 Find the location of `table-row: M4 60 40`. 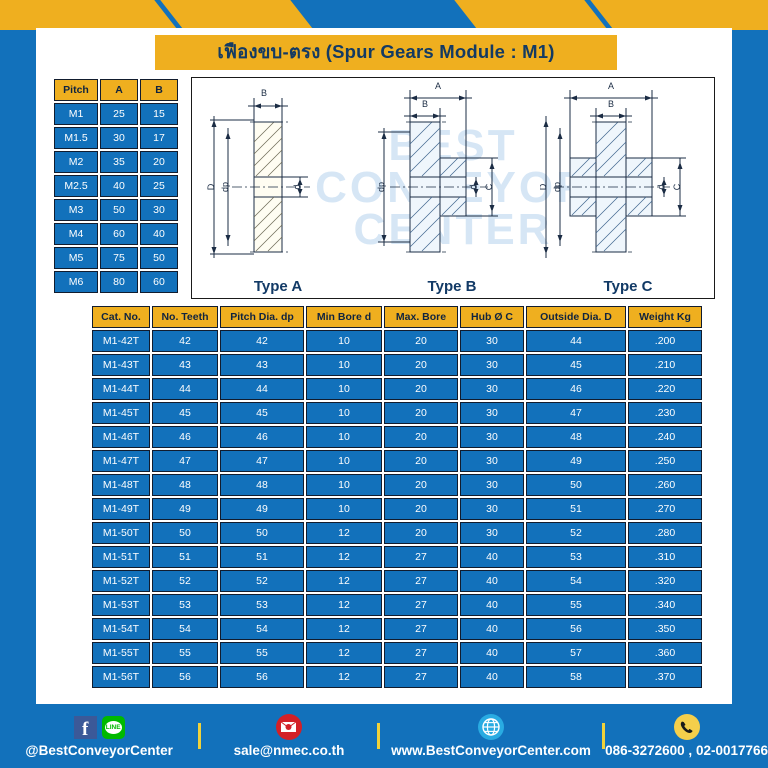

table-row: M4 60 40 is located at coordinates (116, 234).